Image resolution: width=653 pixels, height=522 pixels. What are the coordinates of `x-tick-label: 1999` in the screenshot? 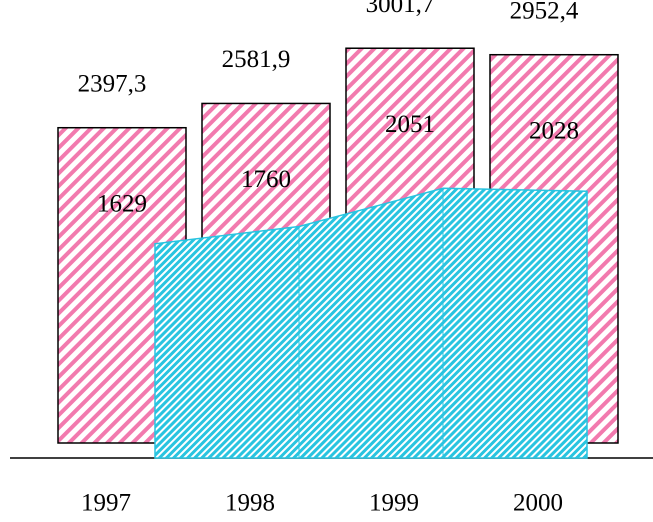 It's located at (394, 503).